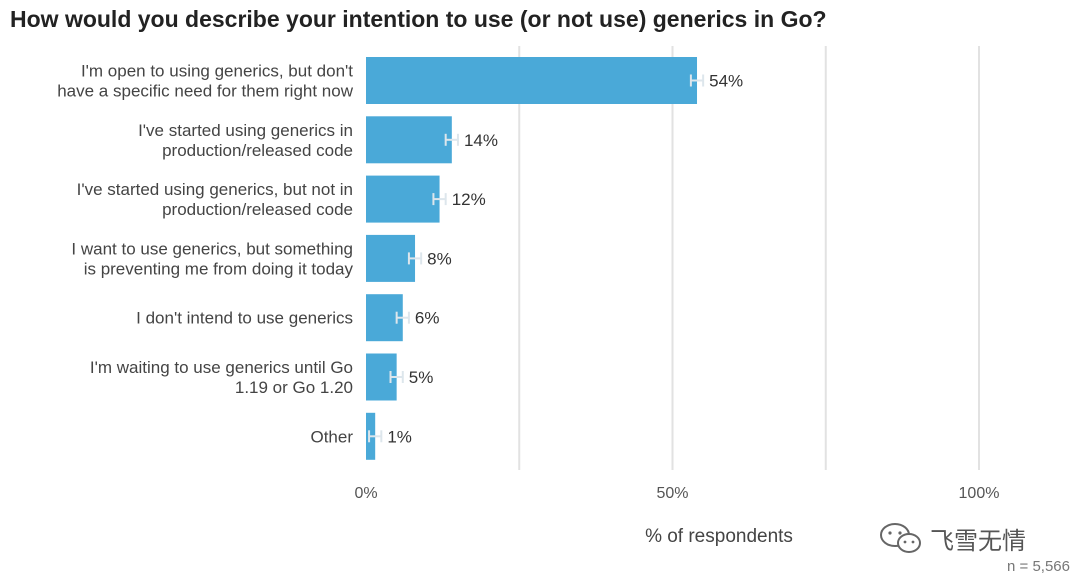 Image resolution: width=1080 pixels, height=585 pixels. What do you see at coordinates (399, 436) in the screenshot?
I see `value-label: 1%` at bounding box center [399, 436].